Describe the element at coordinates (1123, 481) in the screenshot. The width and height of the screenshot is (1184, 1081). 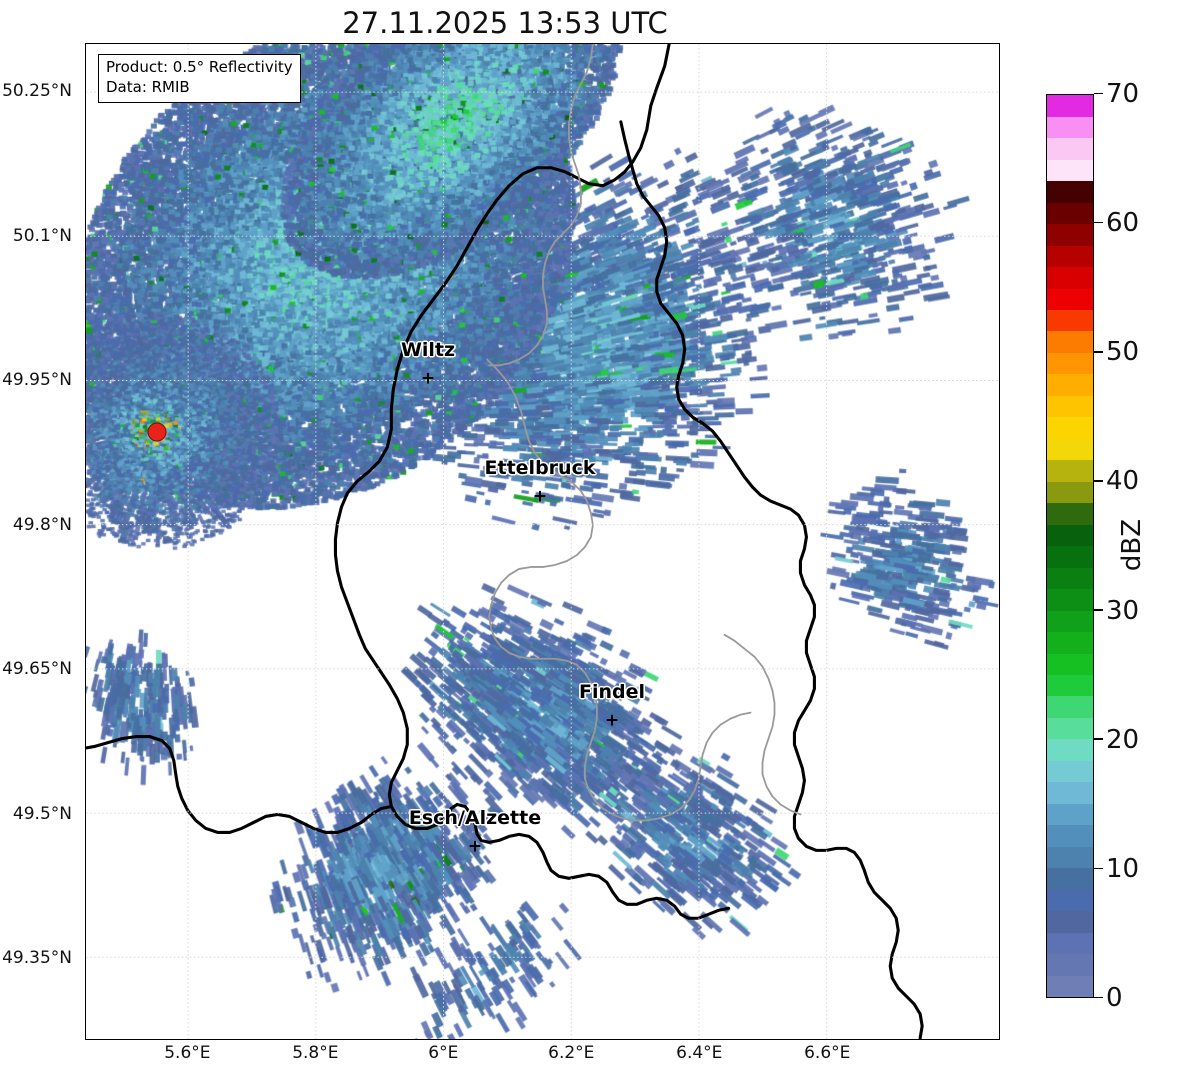
I see `colorbar-tick-value: 40` at that location.